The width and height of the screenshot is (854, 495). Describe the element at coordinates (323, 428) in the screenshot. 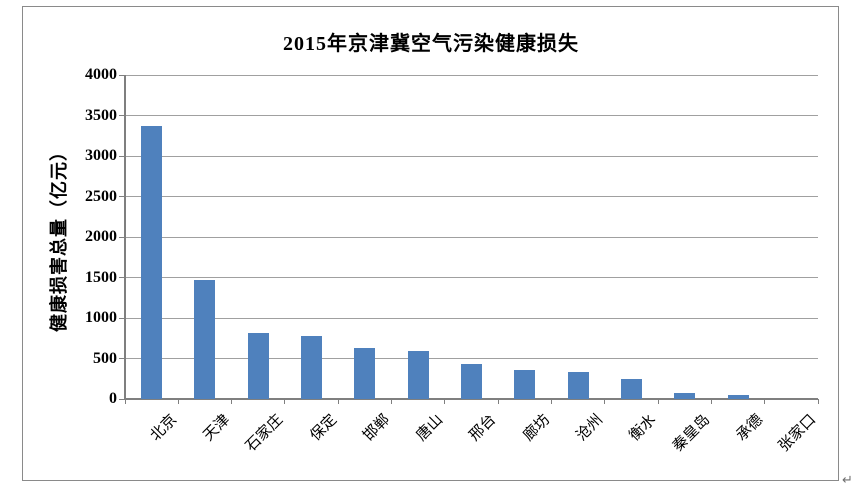

I see `x-tick-label-3: 保定` at that location.